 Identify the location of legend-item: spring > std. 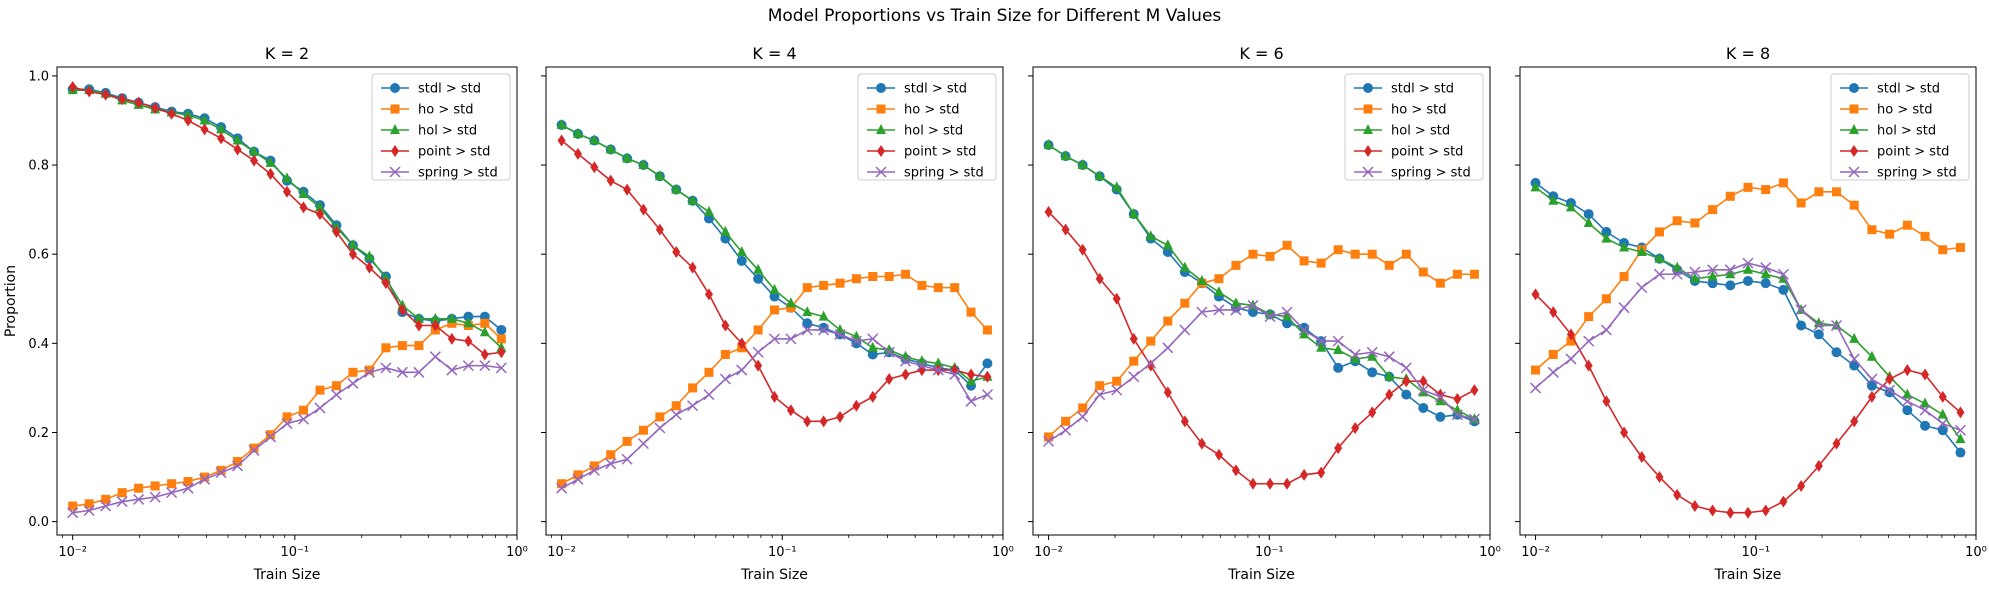
(1412, 173).